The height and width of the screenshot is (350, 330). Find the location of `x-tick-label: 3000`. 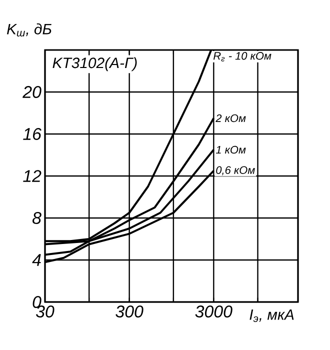

x-tick-label: 3000 is located at coordinates (213, 312).